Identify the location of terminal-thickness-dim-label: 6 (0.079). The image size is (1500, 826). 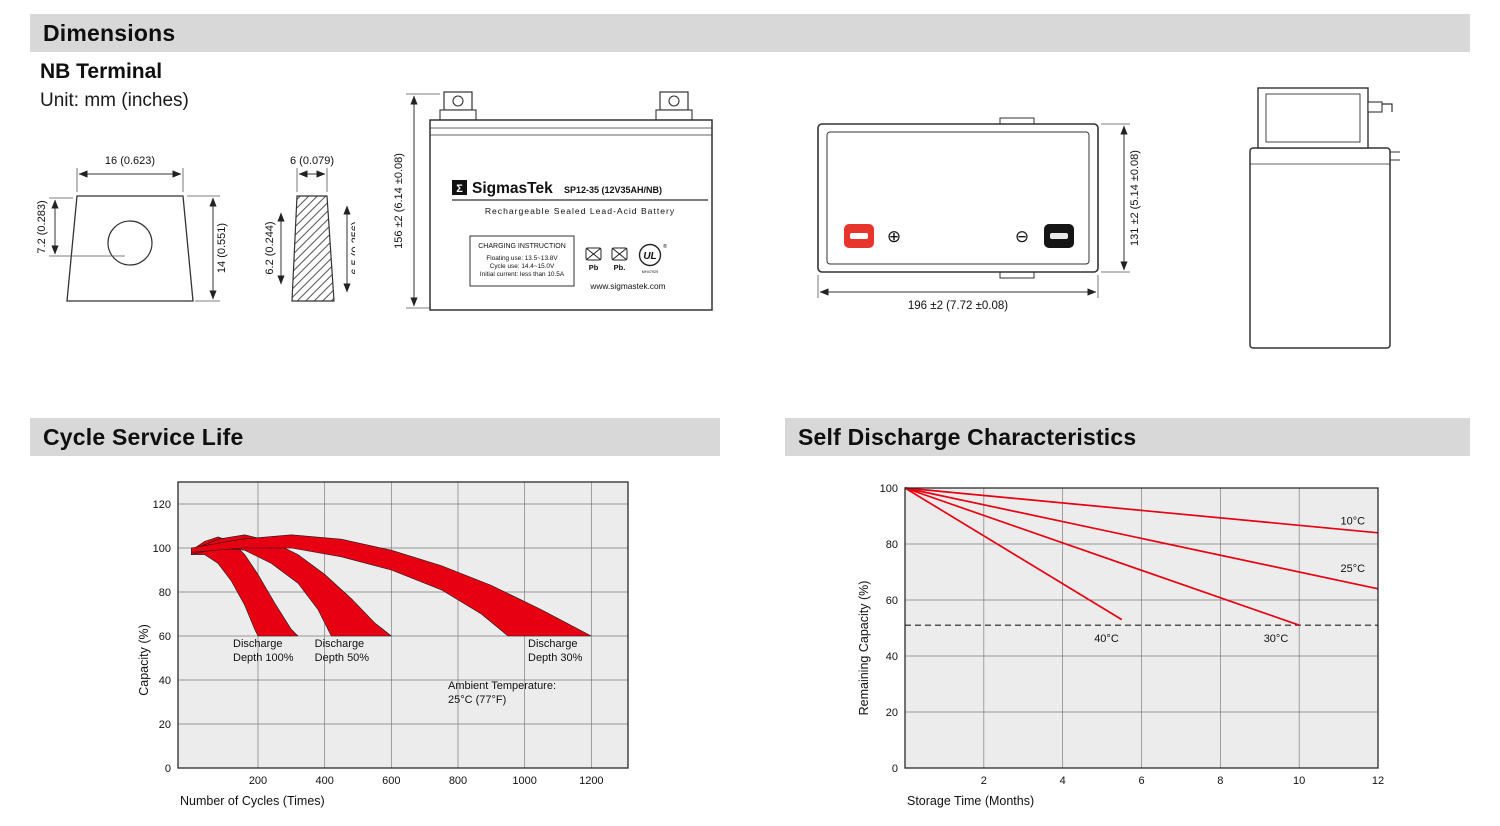
(312, 161).